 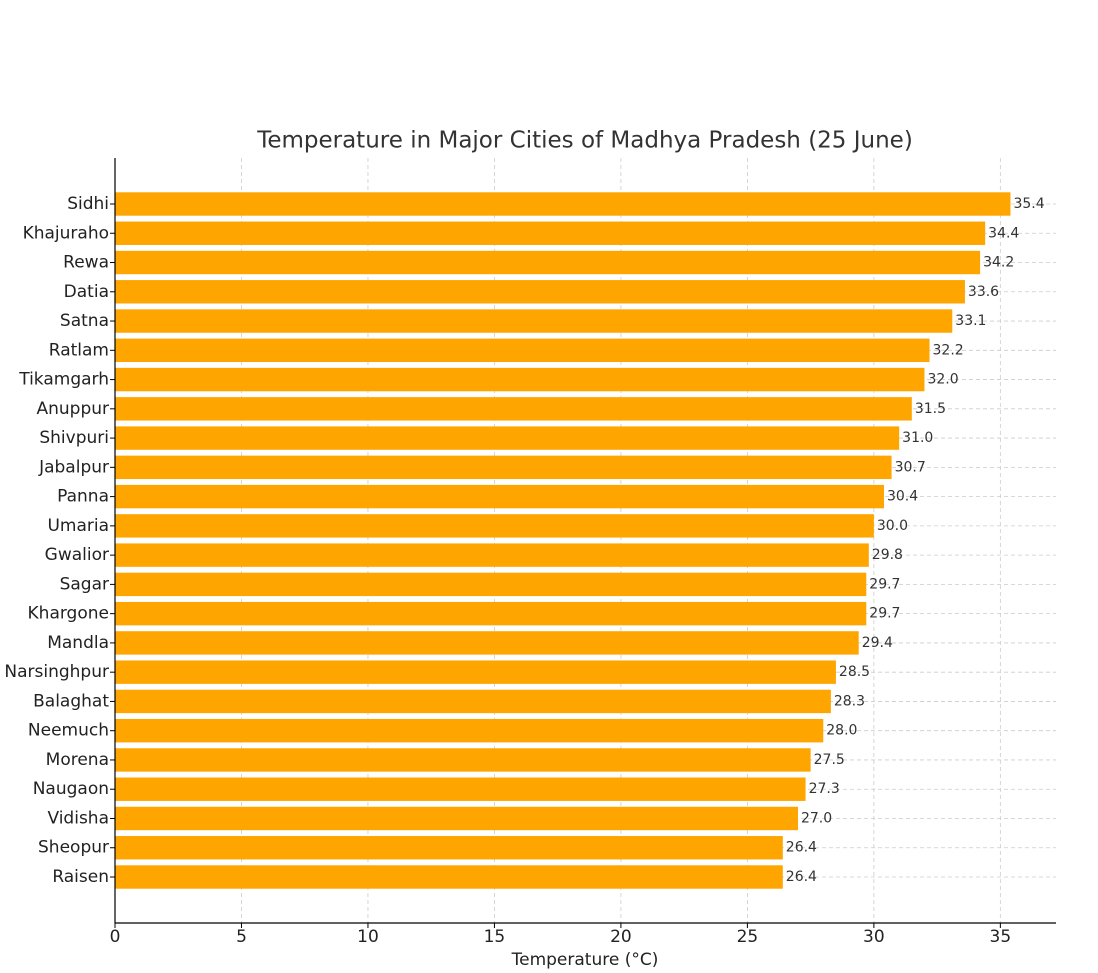 What do you see at coordinates (68, 731) in the screenshot?
I see `y-tick-label: Neemuch` at bounding box center [68, 731].